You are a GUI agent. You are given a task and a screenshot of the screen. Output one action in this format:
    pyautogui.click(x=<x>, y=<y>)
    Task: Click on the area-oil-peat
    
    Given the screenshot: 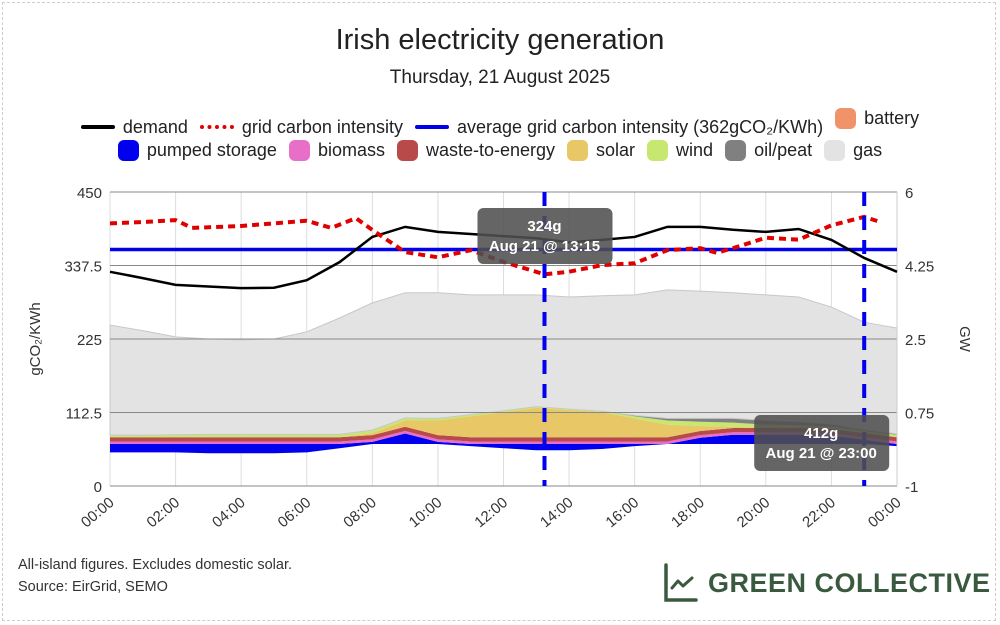 What is the action you would take?
    pyautogui.click(x=503, y=421)
    